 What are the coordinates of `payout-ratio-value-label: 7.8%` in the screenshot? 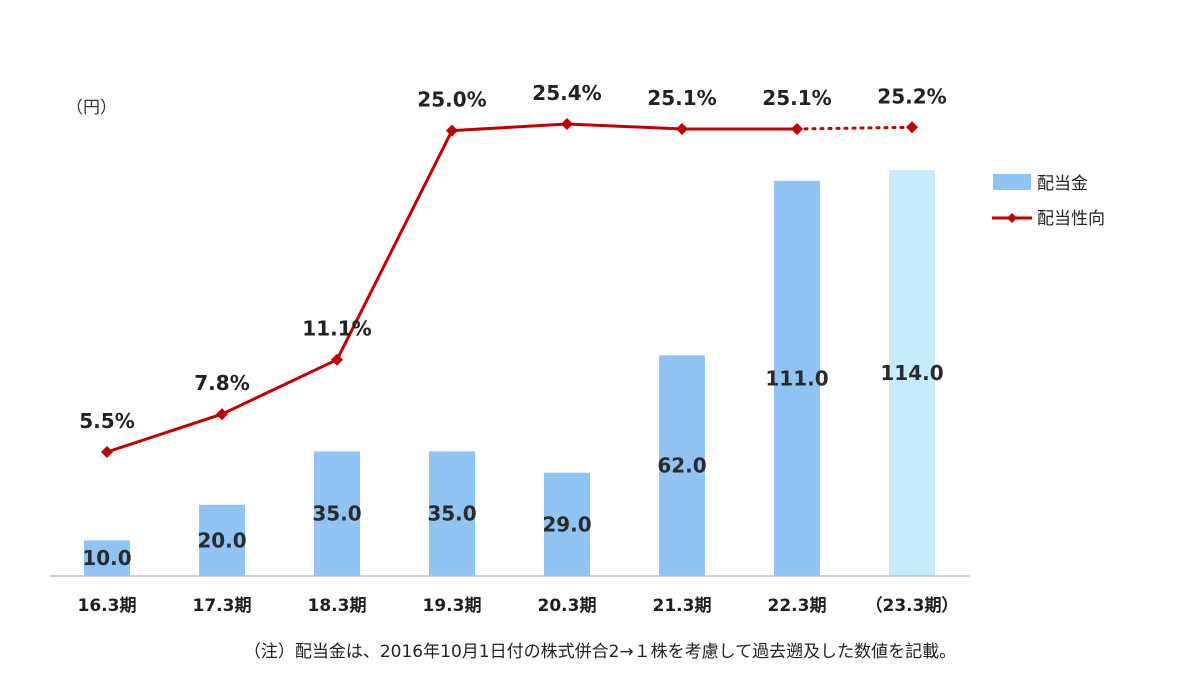 It's located at (221, 383).